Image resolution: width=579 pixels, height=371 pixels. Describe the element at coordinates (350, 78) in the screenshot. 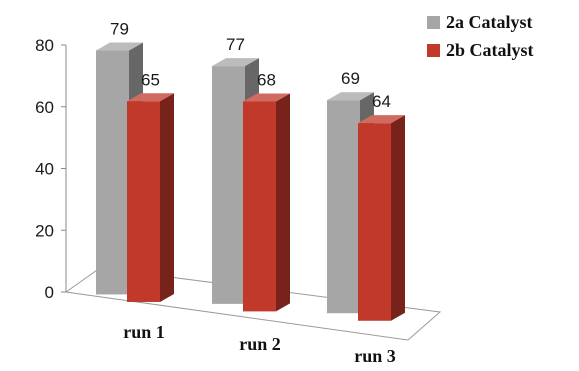

I see `data-label: 69` at that location.